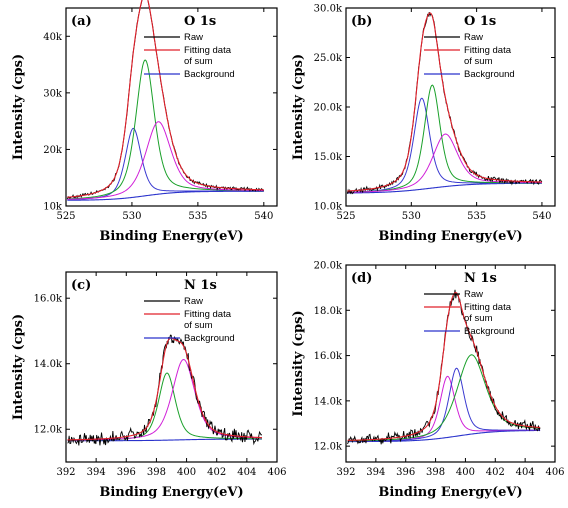 This screenshot has height=508, width=568. What do you see at coordinates (81, 285) in the screenshot?
I see `panel-label: (c)` at bounding box center [81, 285].